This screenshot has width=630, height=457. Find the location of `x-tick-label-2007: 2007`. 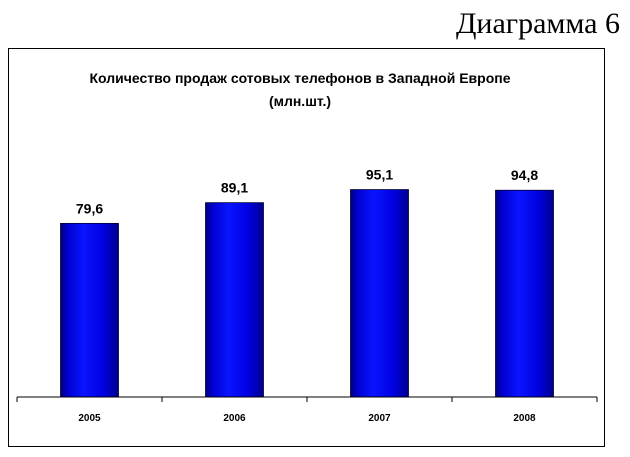

x-tick-label-2007: 2007 is located at coordinates (379, 418).